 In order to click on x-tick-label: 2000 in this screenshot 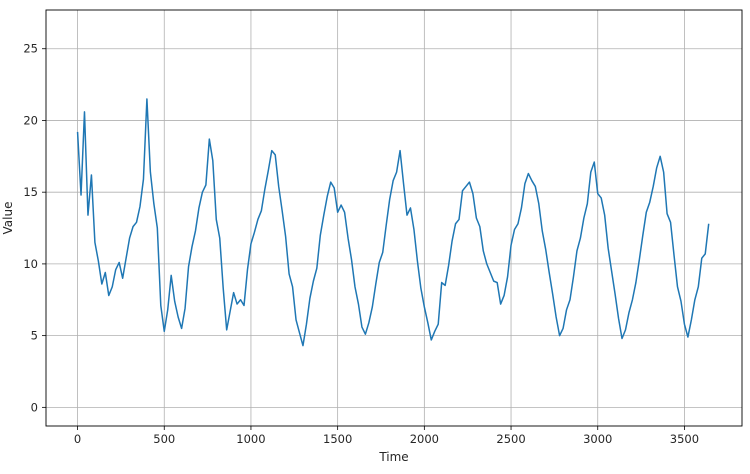, I will do `click(424, 439)`.